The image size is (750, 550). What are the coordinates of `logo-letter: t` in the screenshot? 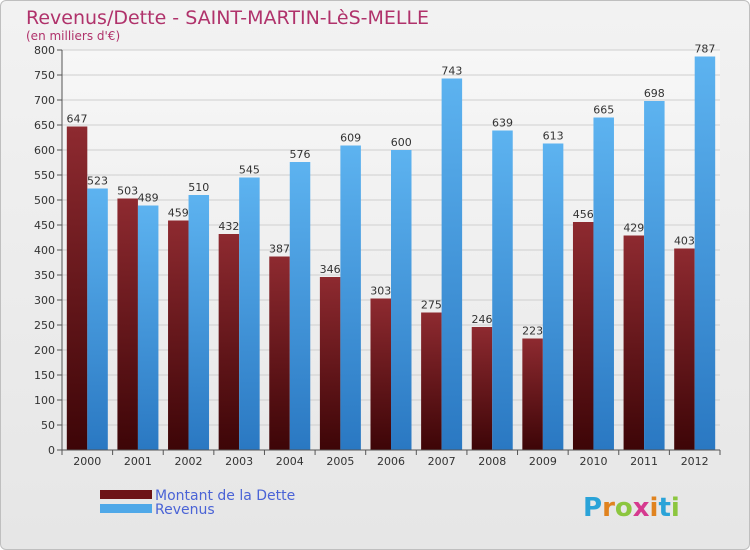 It's located at (664, 508).